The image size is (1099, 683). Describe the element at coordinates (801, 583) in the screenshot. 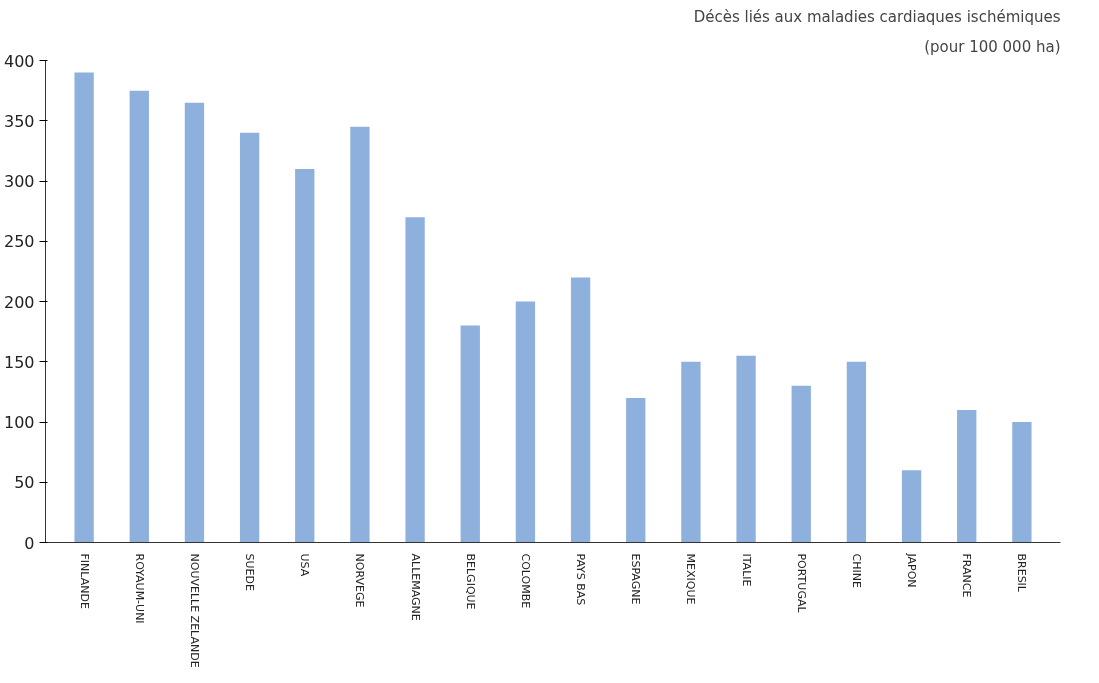

I see `x-tick-label: PORTUGAL` at that location.